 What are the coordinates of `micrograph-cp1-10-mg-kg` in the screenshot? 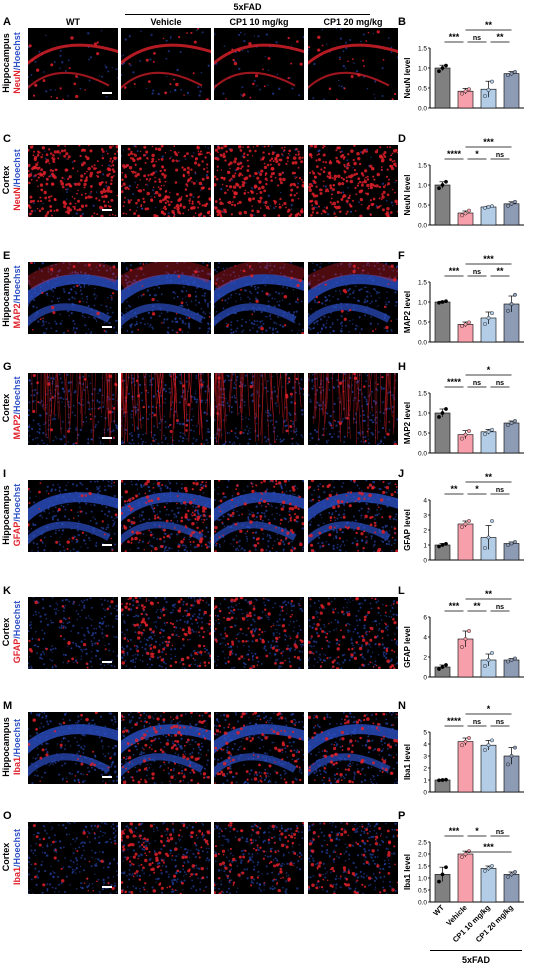 It's located at (259, 858).